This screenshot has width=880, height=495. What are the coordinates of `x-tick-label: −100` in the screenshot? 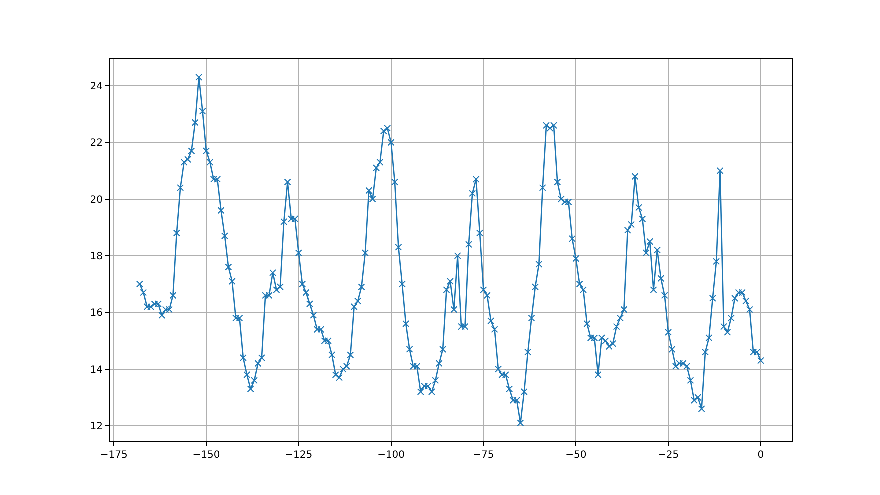 It's located at (392, 455).